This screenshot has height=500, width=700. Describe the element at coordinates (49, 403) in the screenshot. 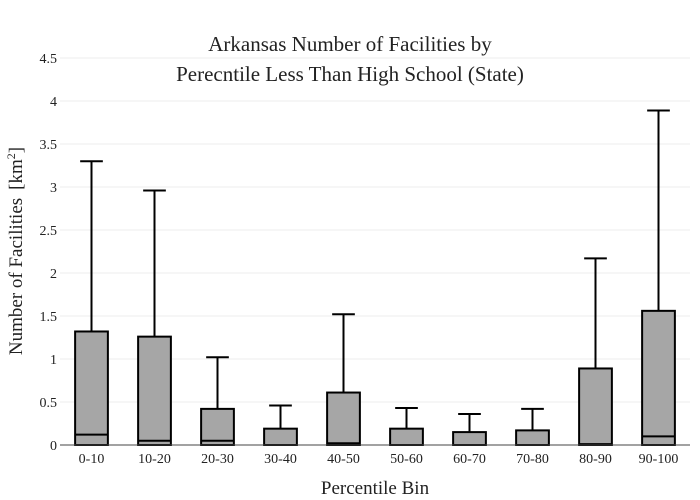

I see `y-tick-label: 0.5` at that location.